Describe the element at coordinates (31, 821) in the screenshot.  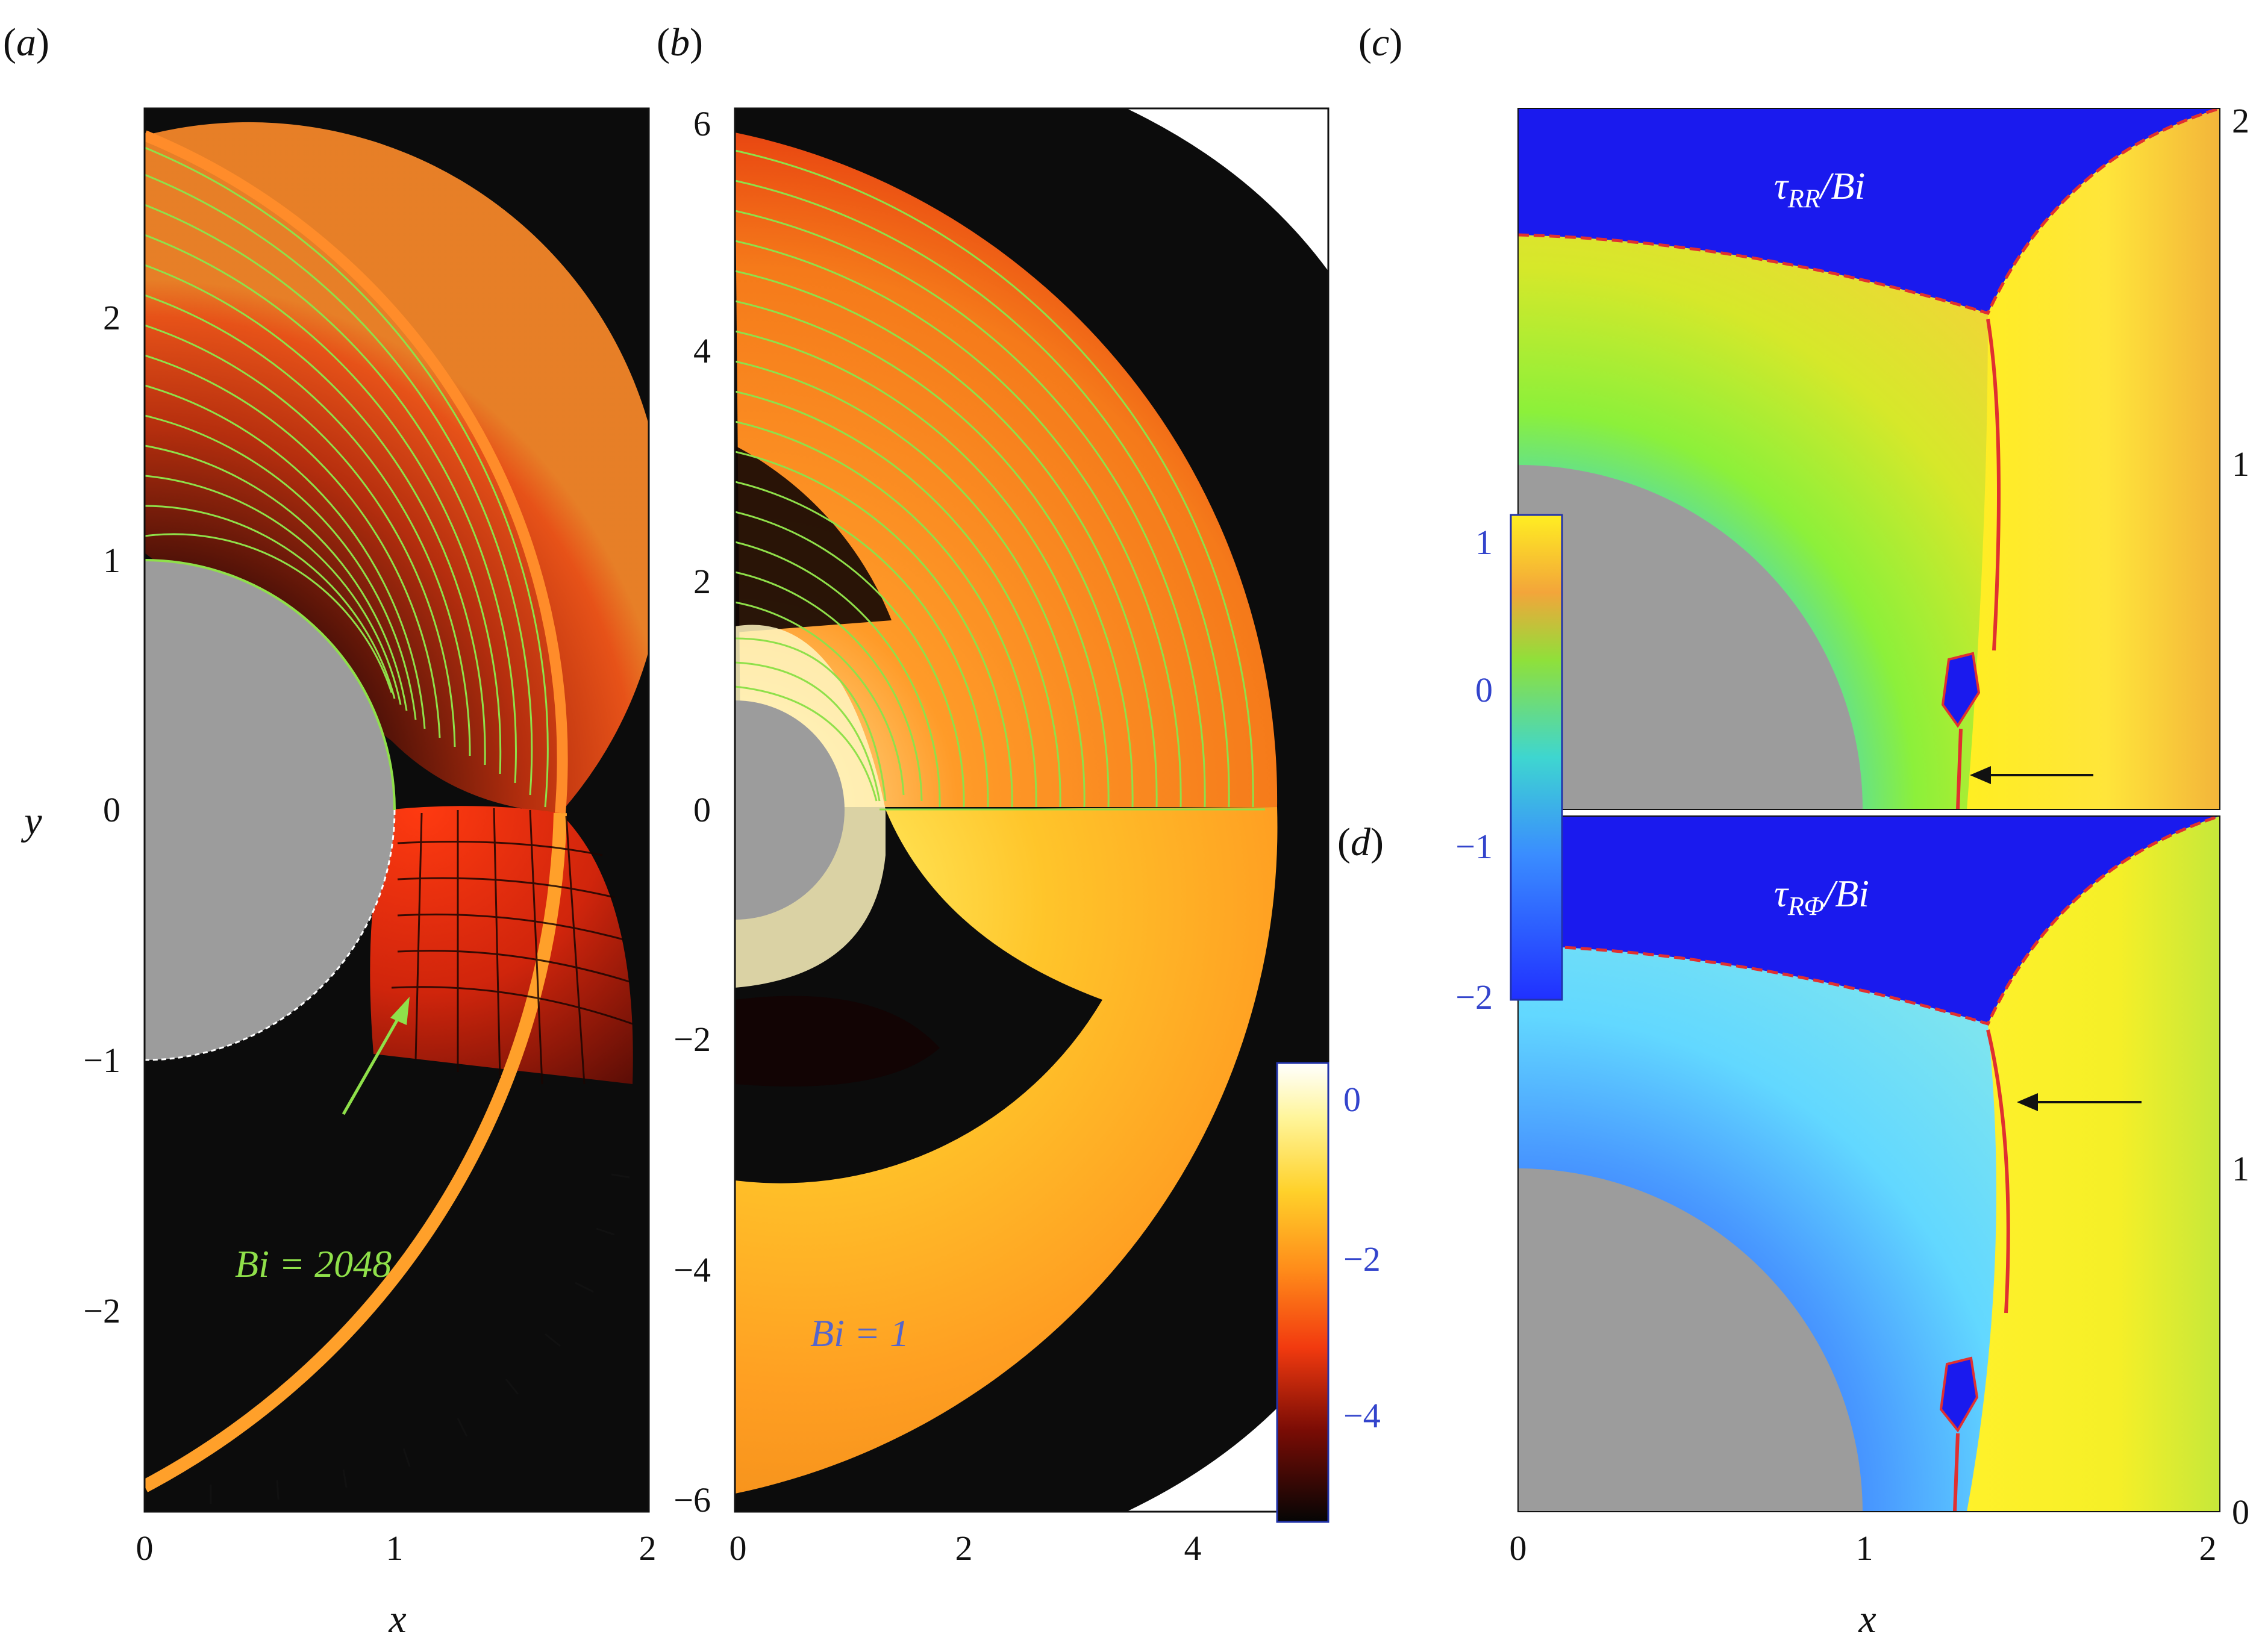
I see `panel-a-ylabel: y` at that location.